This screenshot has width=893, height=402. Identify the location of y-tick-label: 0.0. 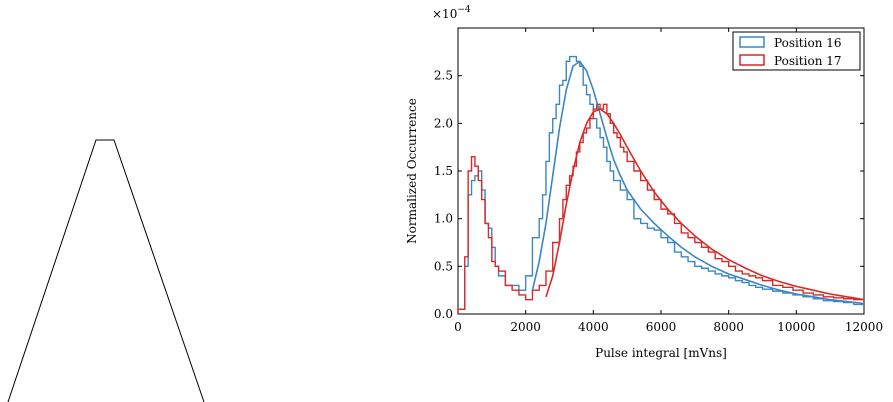
(443, 314).